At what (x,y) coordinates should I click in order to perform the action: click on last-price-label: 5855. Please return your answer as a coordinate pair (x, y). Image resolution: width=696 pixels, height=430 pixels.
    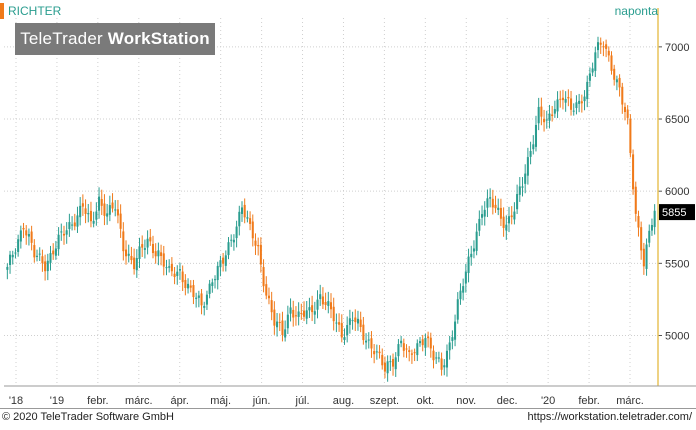
    Looking at the image, I should click on (674, 213).